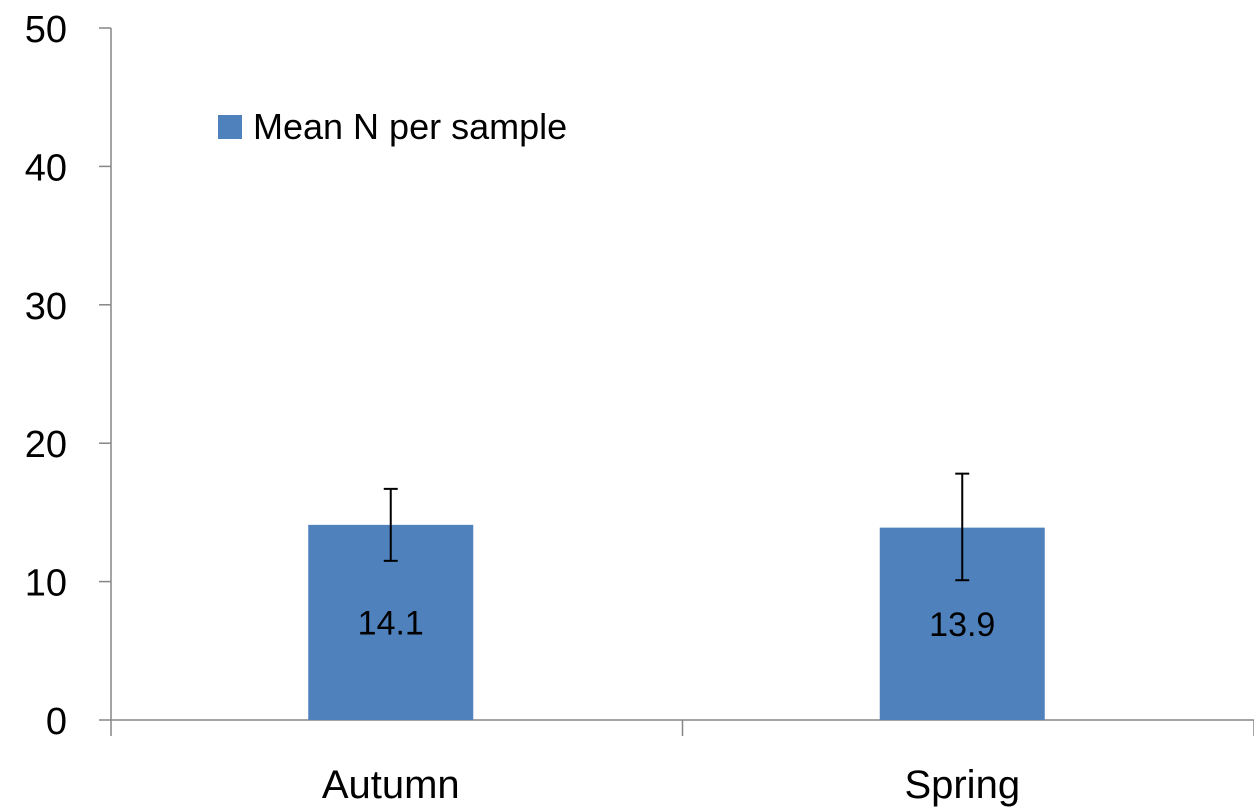 The image size is (1254, 811). What do you see at coordinates (46, 584) in the screenshot?
I see `y-tick-label: 10` at bounding box center [46, 584].